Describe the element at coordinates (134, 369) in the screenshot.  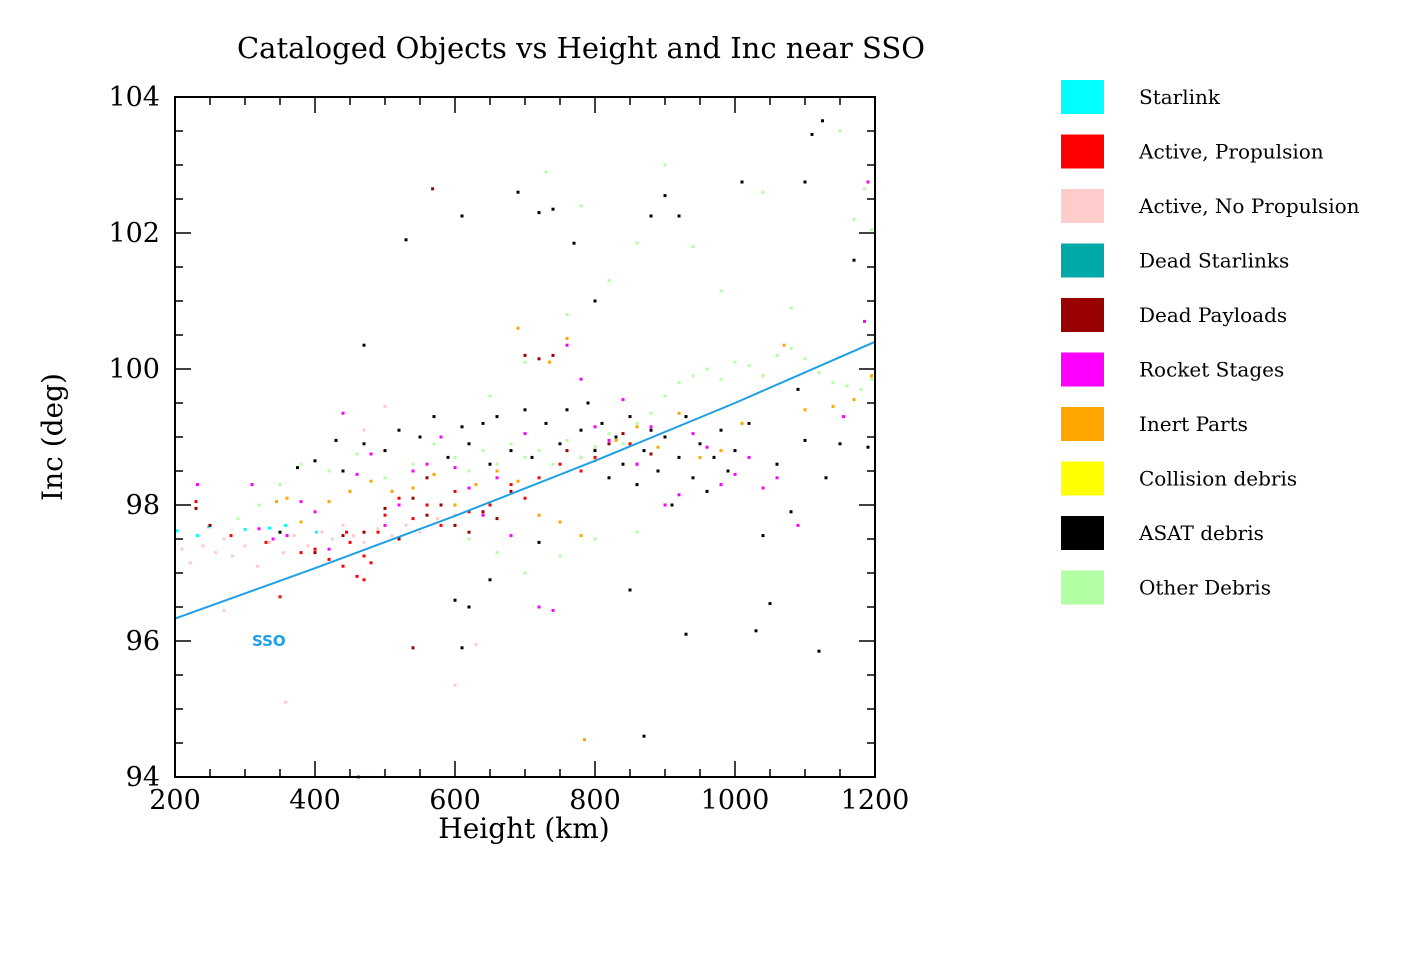
I see `y-tick-label-100: 100` at that location.